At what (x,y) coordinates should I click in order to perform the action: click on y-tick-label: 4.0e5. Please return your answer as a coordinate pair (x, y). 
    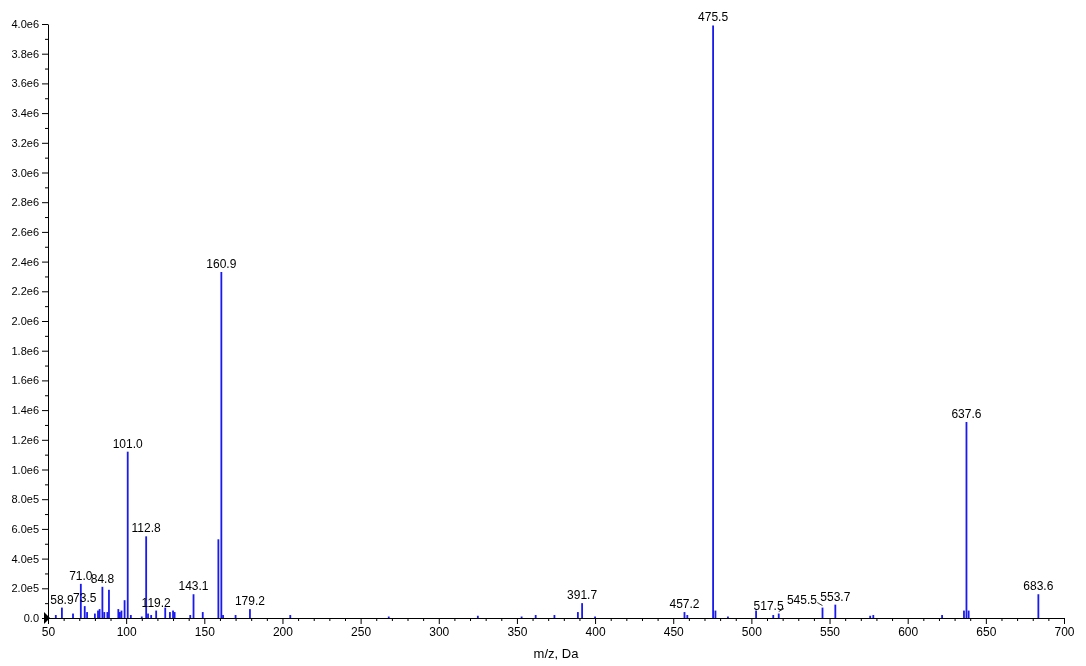
    Looking at the image, I should click on (25, 558).